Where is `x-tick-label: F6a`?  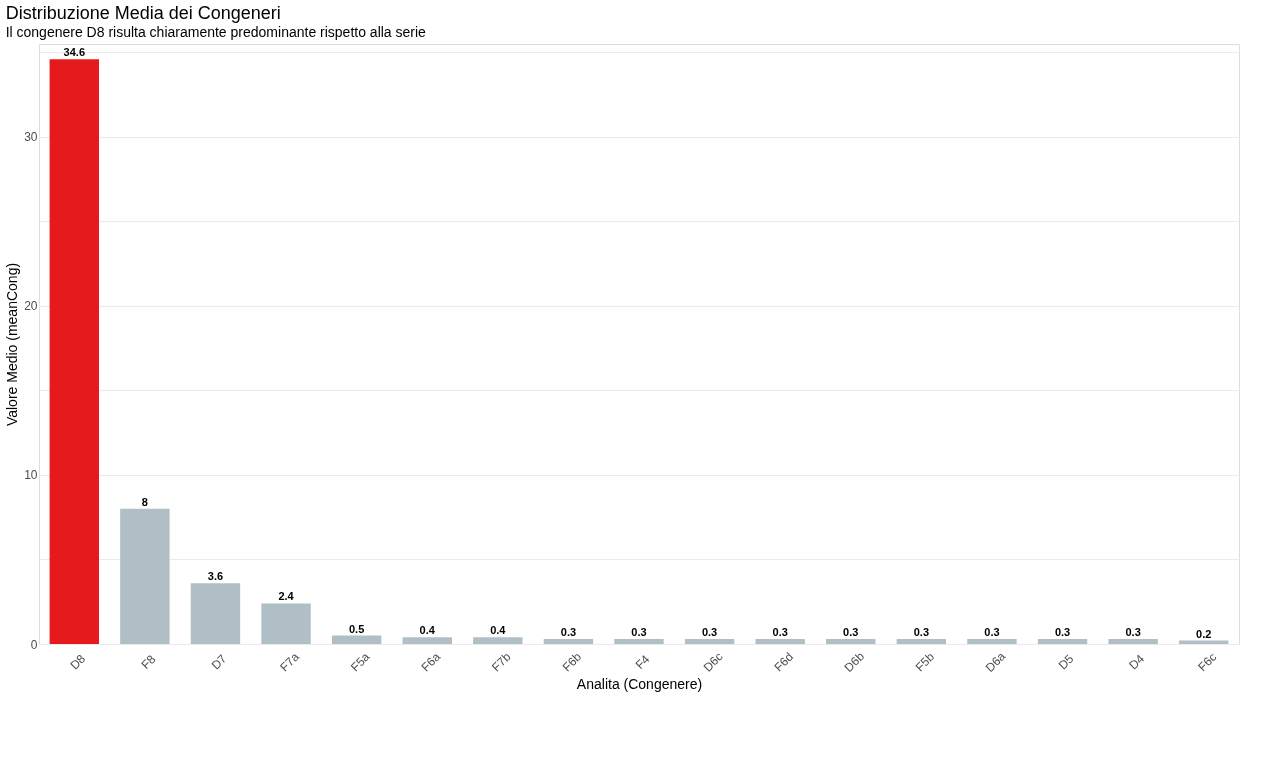
x-tick-label: F6a is located at coordinates (431, 662).